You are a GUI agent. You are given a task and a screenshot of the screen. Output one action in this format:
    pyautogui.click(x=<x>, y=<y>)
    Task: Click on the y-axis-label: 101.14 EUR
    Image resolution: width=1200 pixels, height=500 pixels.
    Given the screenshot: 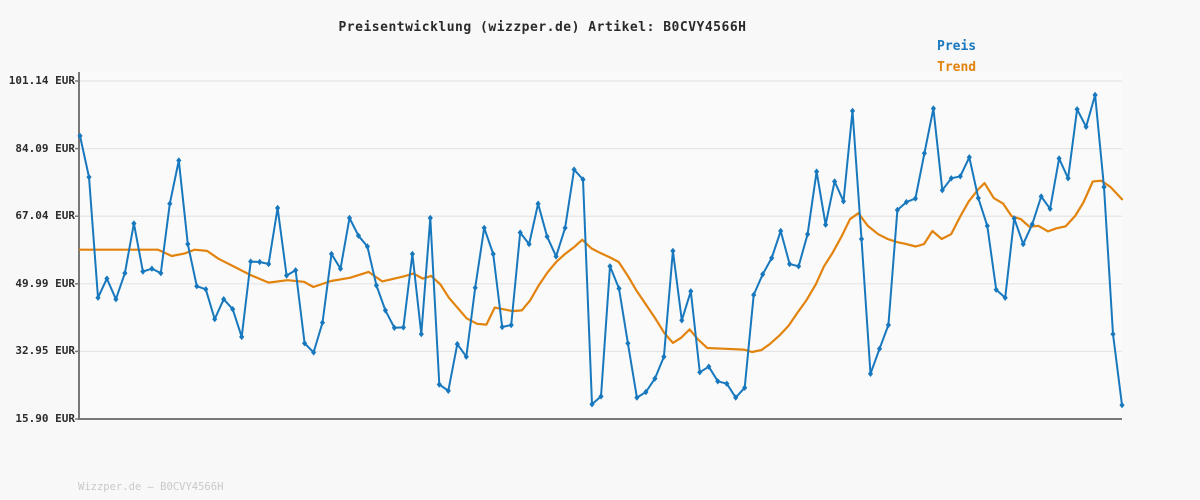 What is the action you would take?
    pyautogui.click(x=41, y=80)
    